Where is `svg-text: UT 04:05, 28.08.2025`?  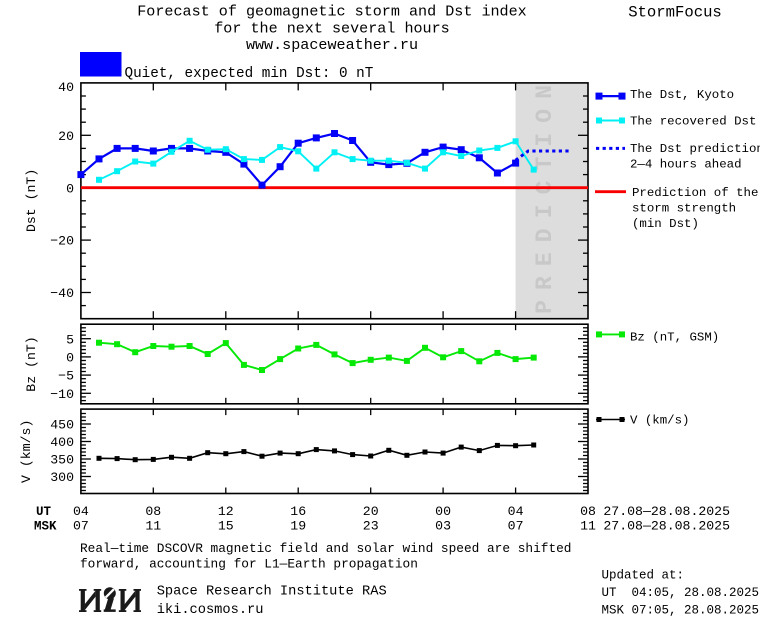
svg-text: UT 04:05, 28.08.2025 is located at coordinates (681, 593).